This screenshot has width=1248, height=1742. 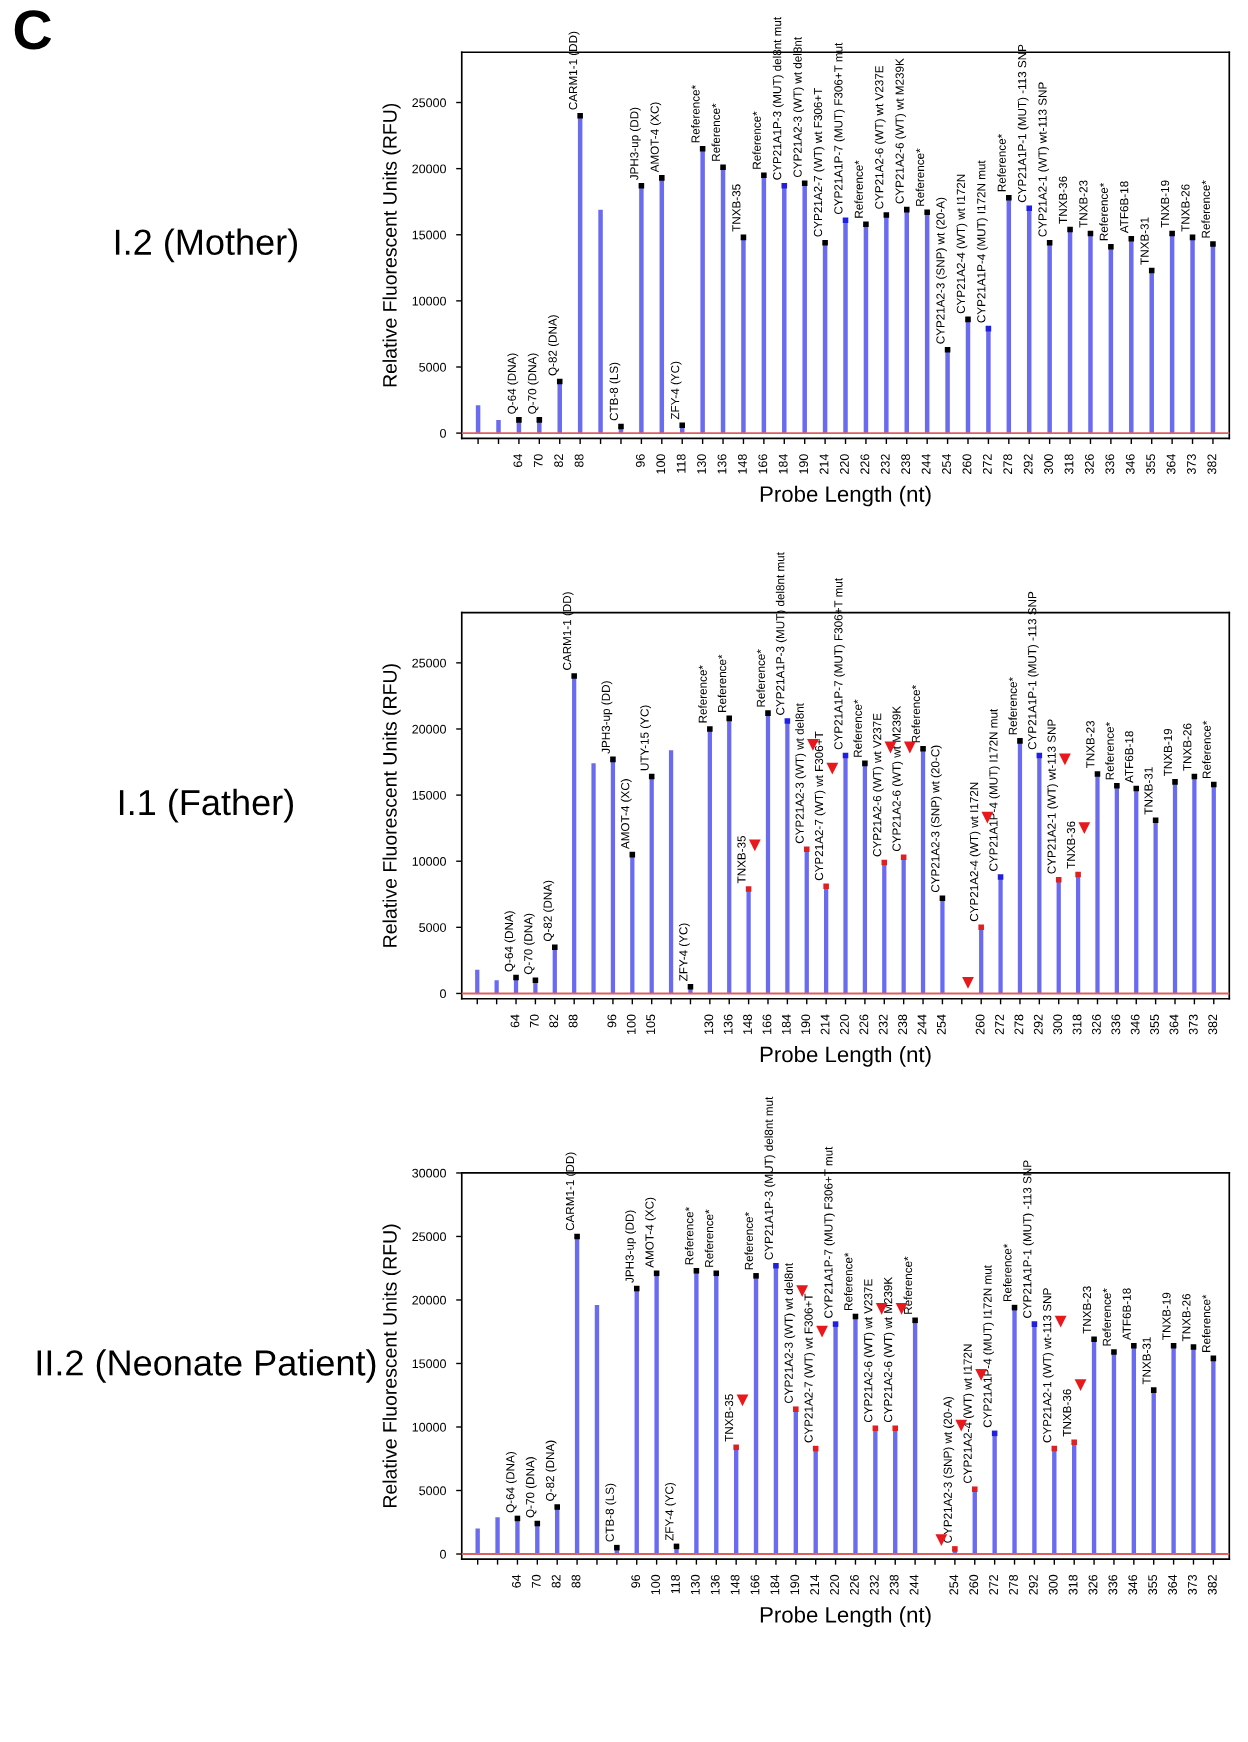 What do you see at coordinates (206, 1366) in the screenshot?
I see `text: II.2 (Neonate Patient)` at bounding box center [206, 1366].